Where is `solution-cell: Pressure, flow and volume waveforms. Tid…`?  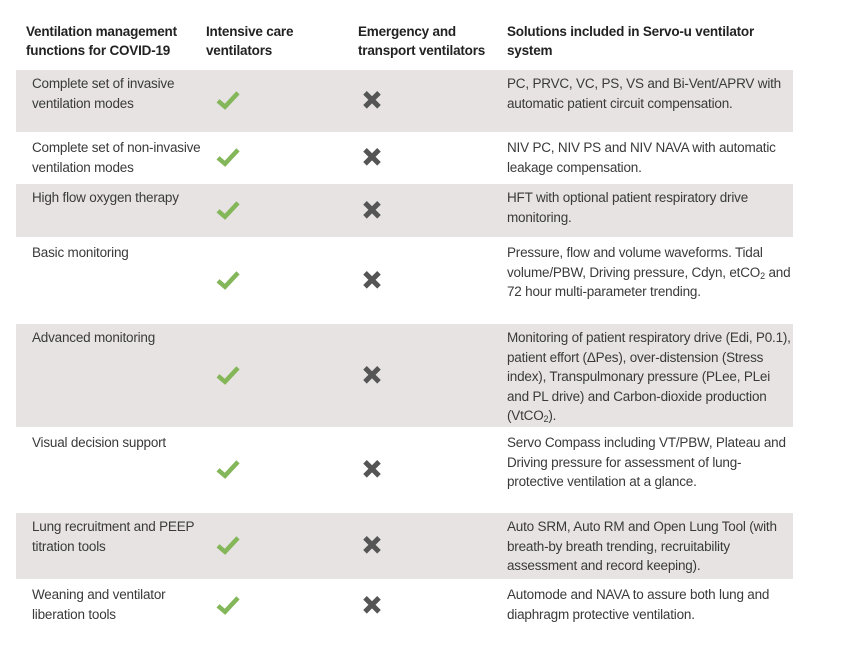
solution-cell: Pressure, flow and volume waveforms. Tid… is located at coordinates (649, 272).